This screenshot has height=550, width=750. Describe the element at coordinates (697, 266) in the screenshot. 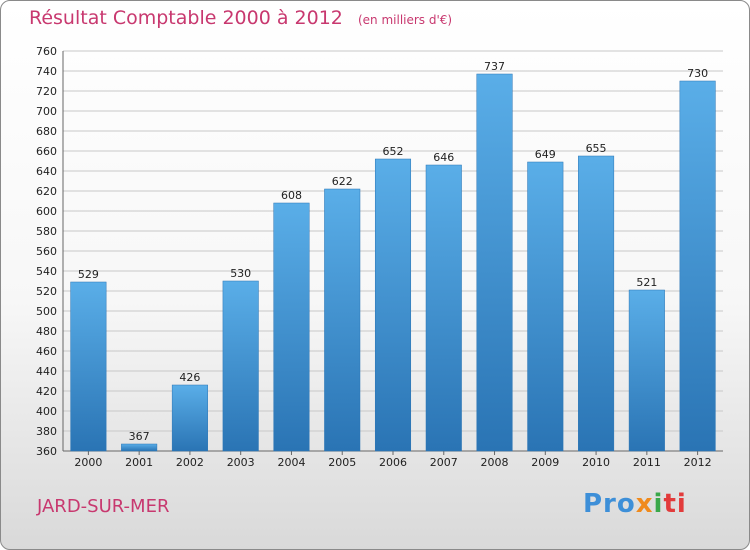

I see `bar-2012` at that location.